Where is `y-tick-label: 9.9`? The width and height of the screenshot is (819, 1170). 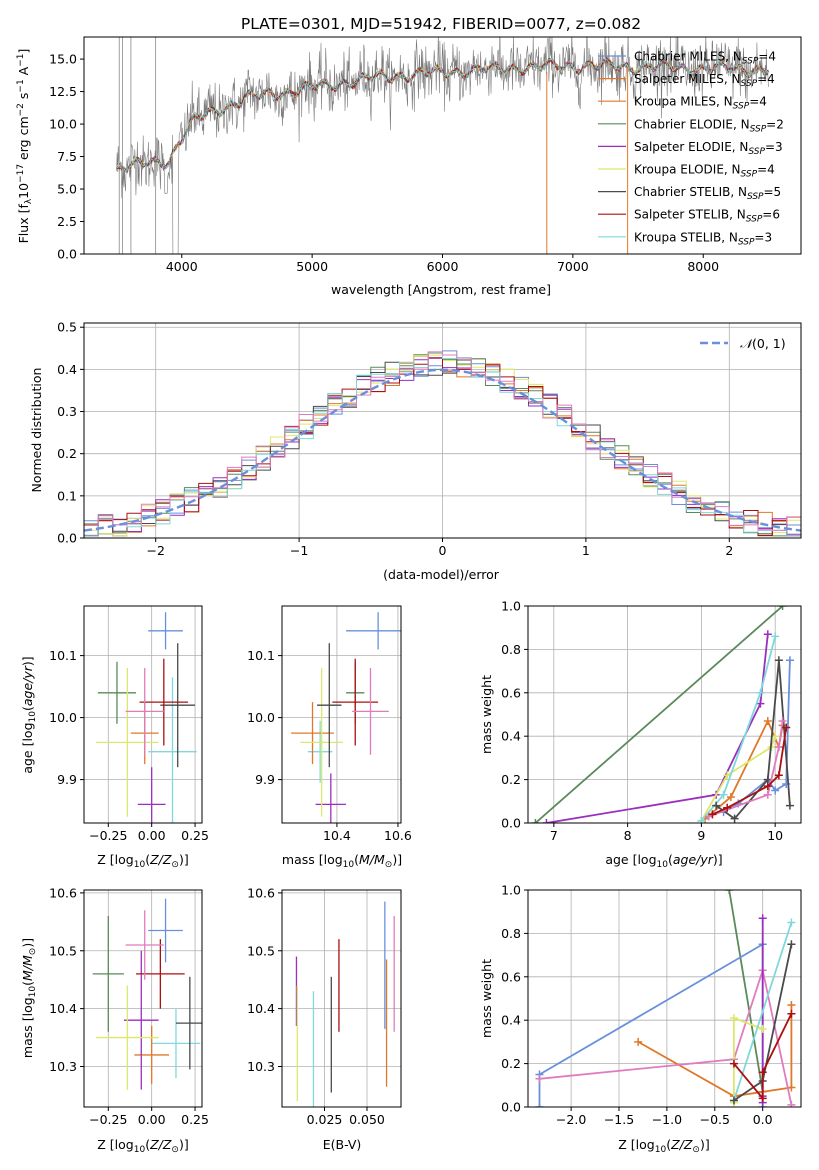 y-tick-label: 9.9 is located at coordinates (265, 779).